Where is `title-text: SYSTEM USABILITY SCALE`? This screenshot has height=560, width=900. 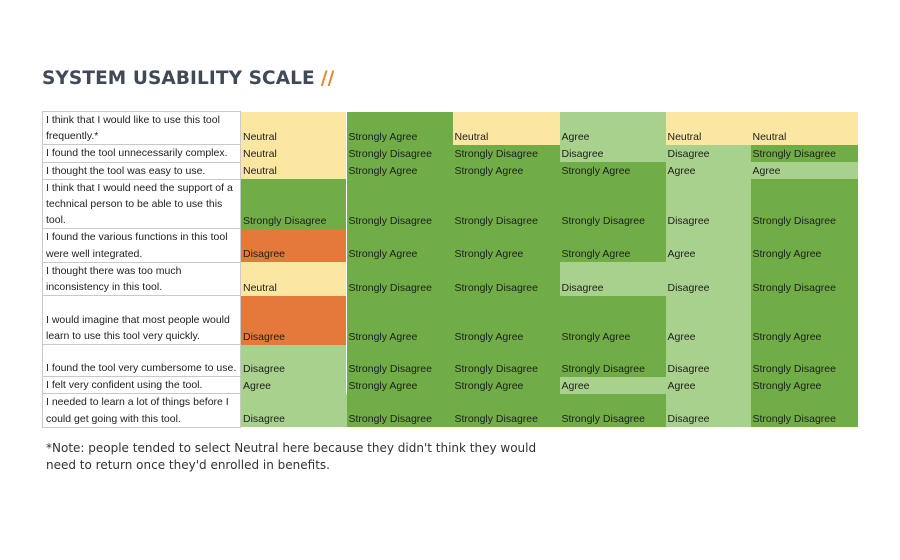
title-text: SYSTEM USABILITY SCALE is located at coordinates (178, 78).